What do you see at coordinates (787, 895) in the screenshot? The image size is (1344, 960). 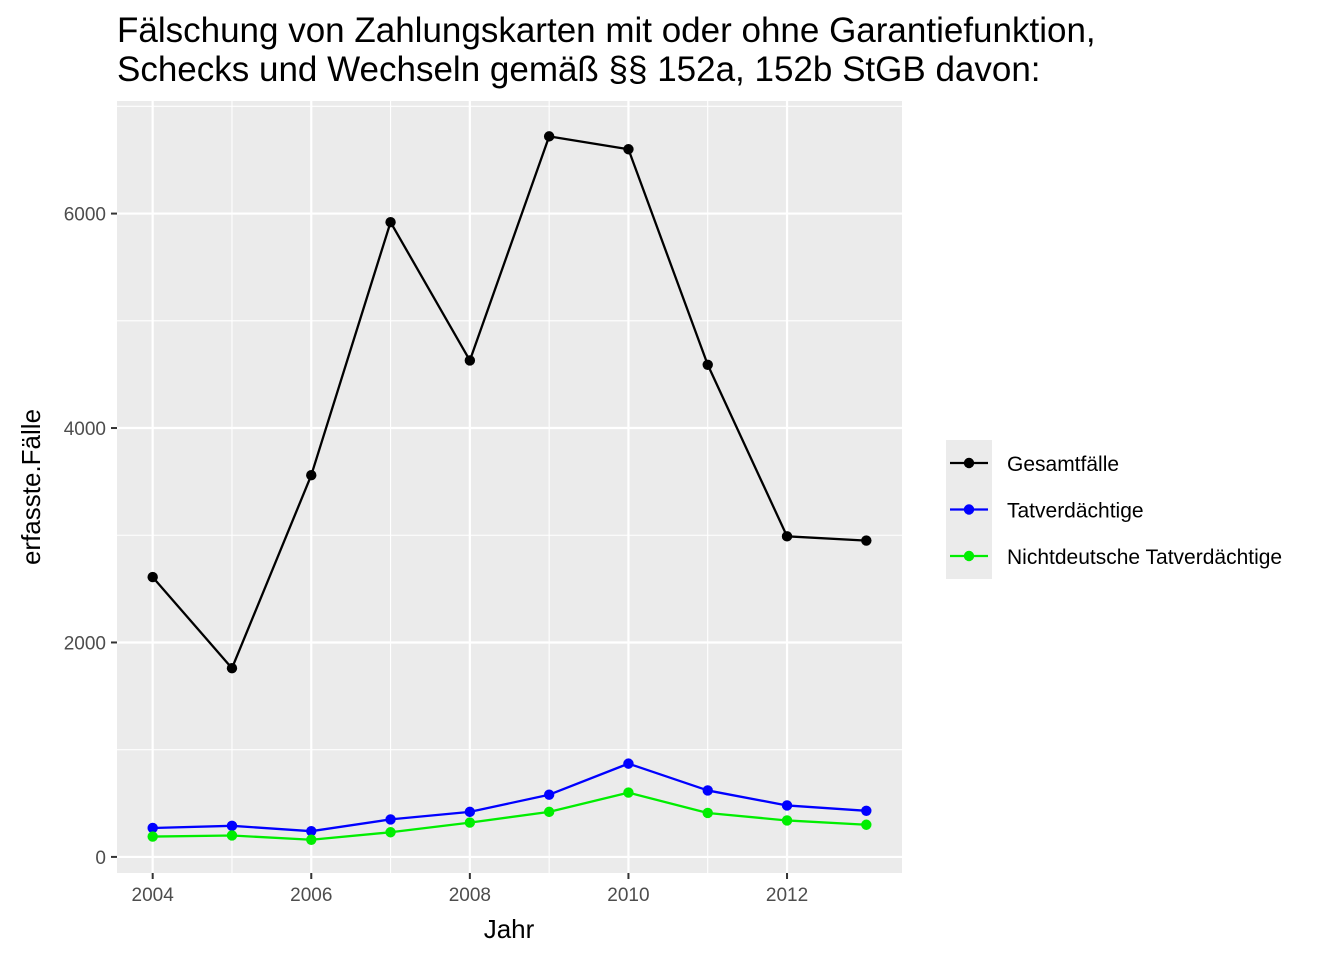 I see `x-tick-label: 2012` at bounding box center [787, 895].